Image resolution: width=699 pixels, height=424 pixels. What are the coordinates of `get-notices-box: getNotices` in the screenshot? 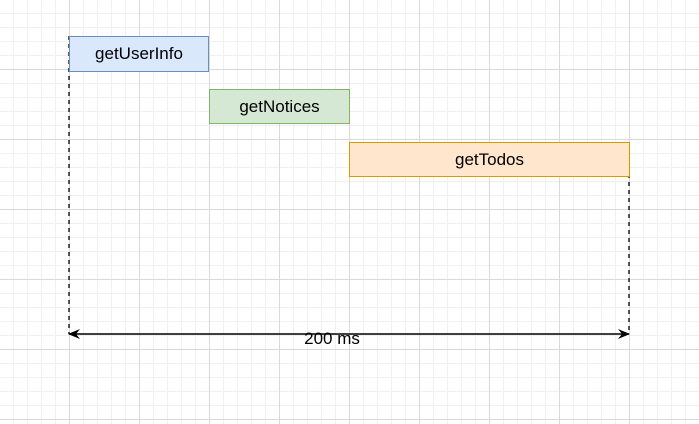 It's located at (279, 106).